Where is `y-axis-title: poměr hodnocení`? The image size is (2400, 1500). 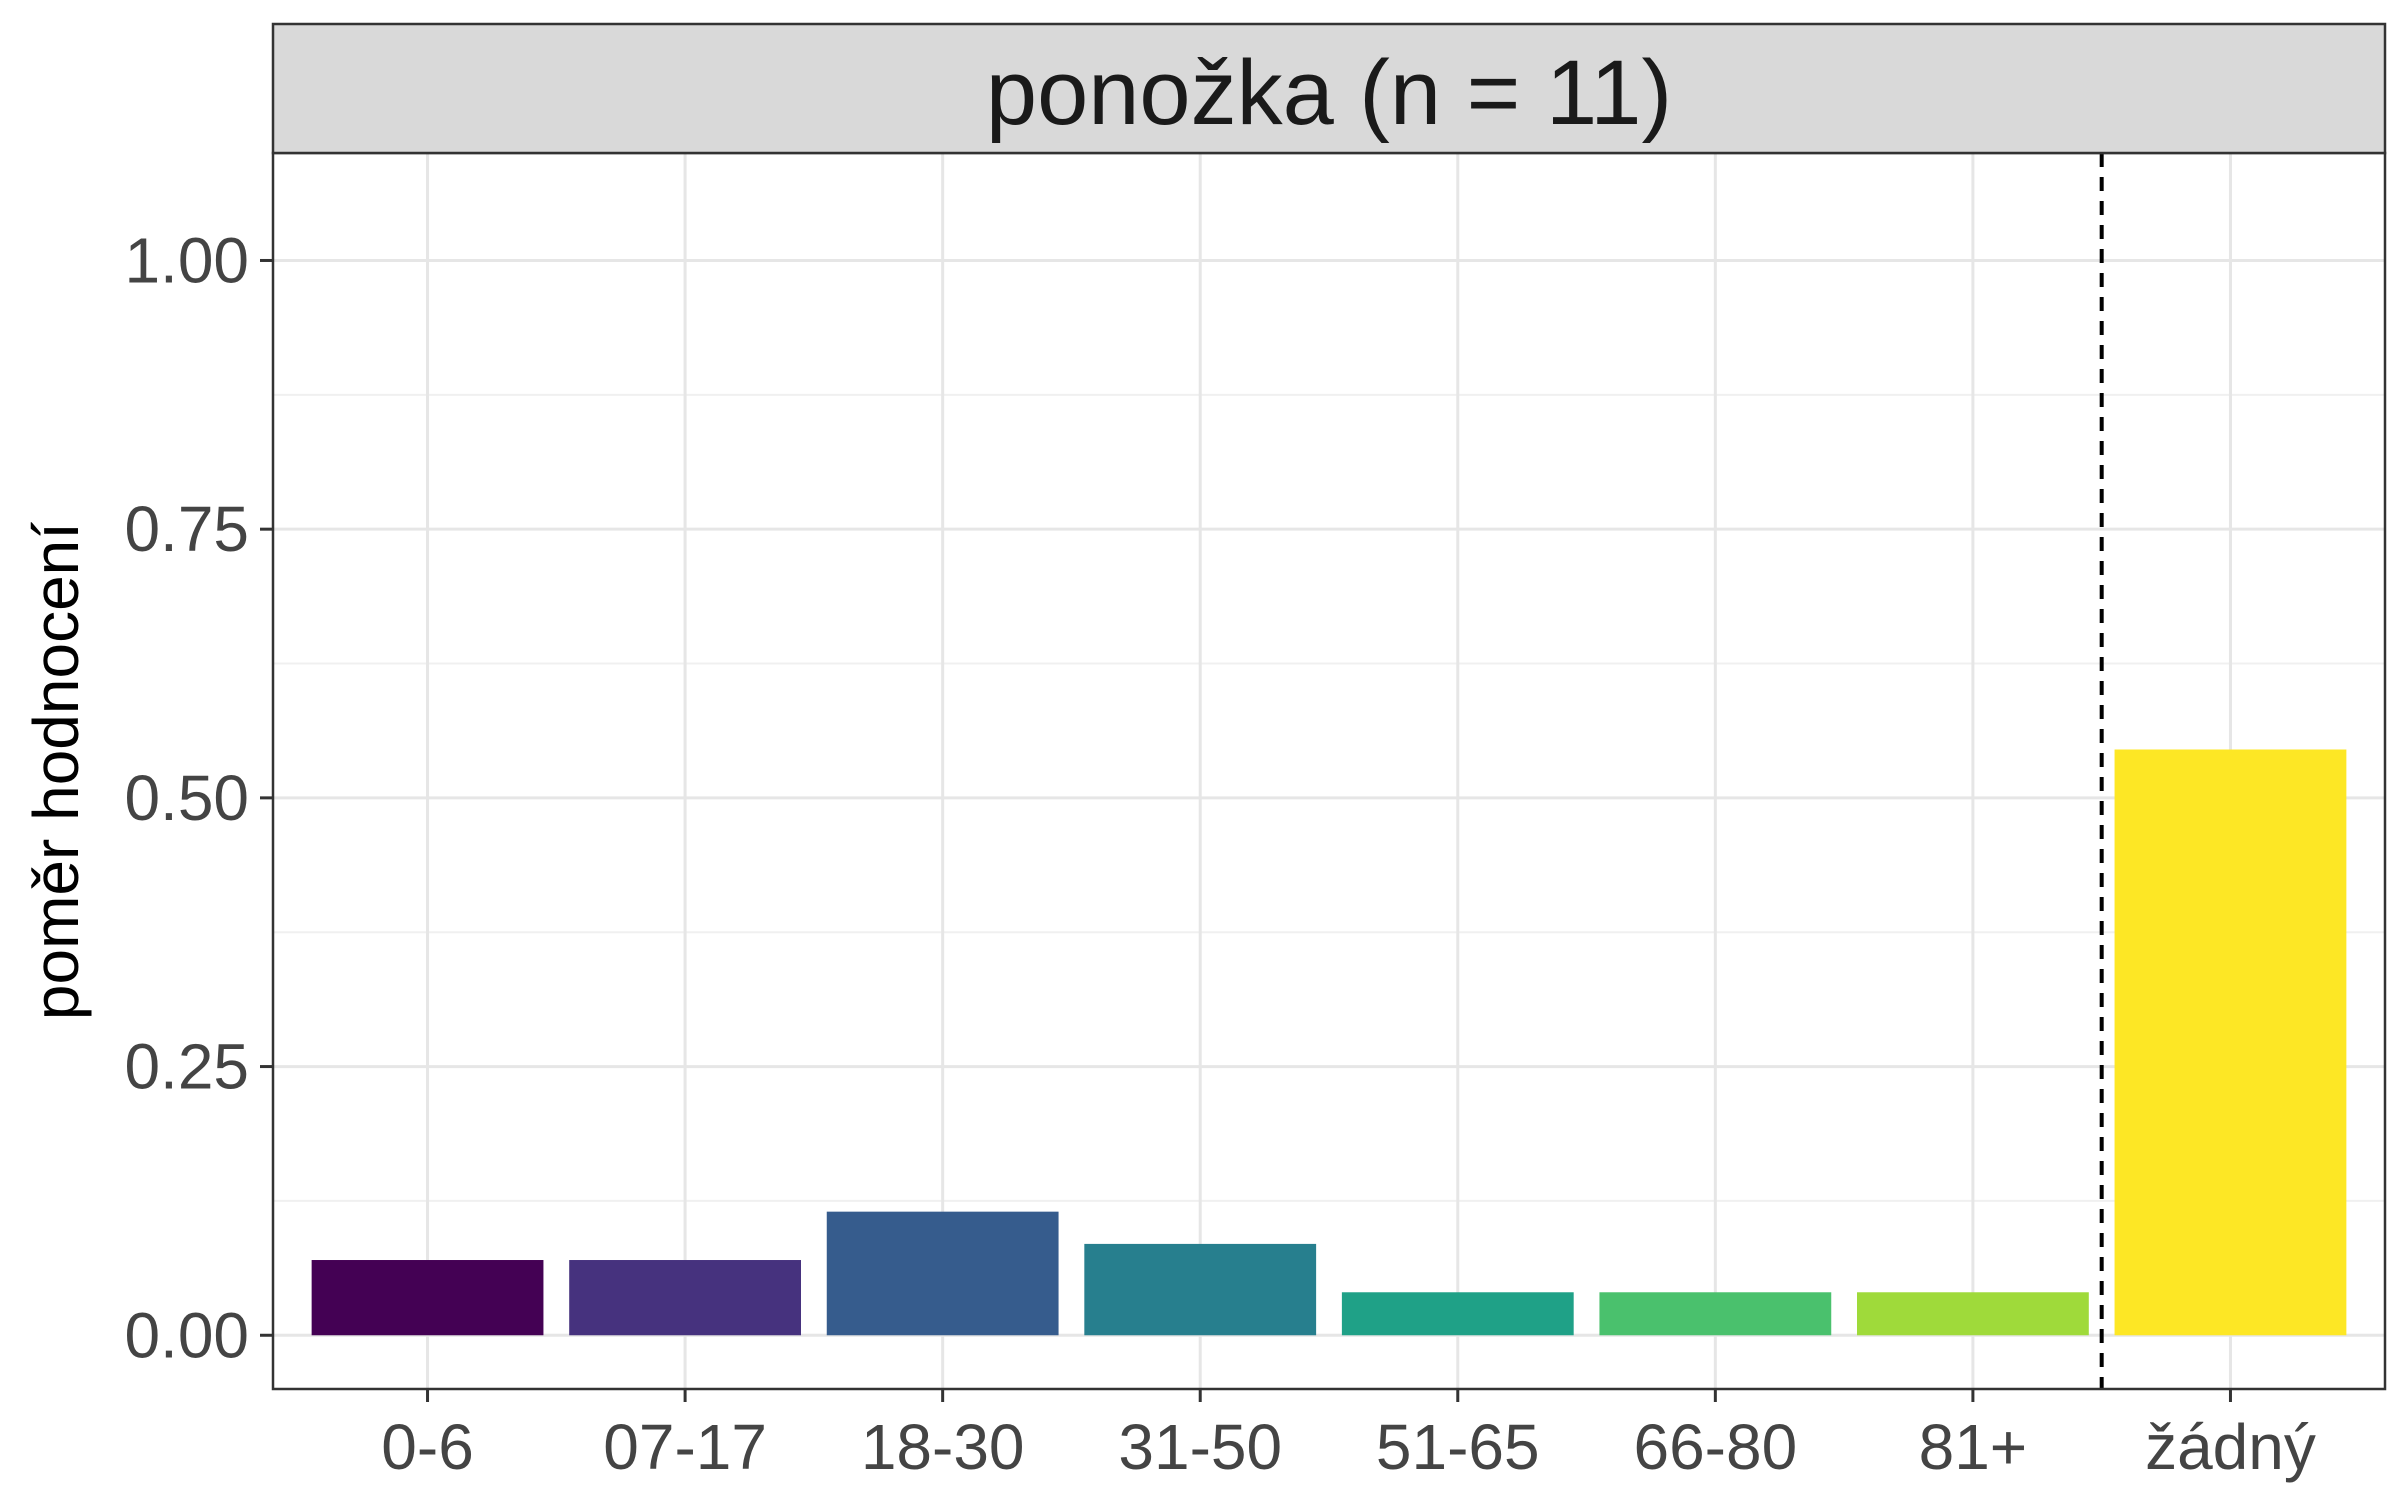 y-axis-title: poměr hodnocení is located at coordinates (56, 771).